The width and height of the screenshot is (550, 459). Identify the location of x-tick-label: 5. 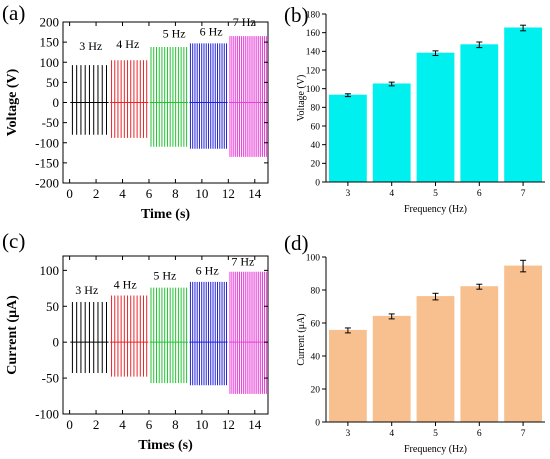
(435, 434).